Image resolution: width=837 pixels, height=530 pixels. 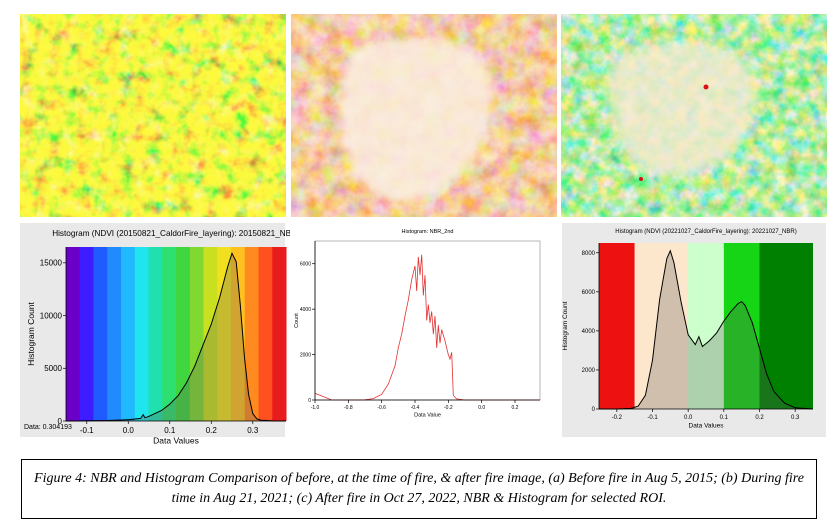 What do you see at coordinates (381, 408) in the screenshot?
I see `x-tick-label: -0.6` at bounding box center [381, 408].